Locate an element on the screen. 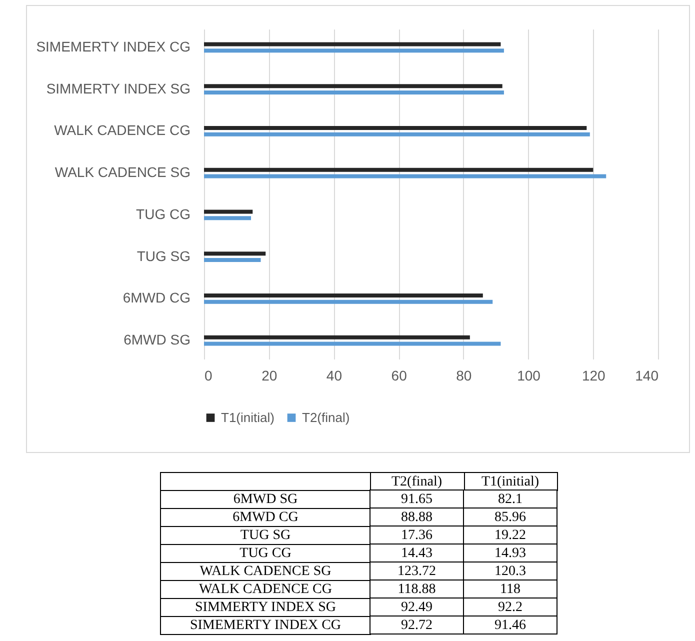 The height and width of the screenshot is (641, 695). x-tick-label: 60 is located at coordinates (399, 376).